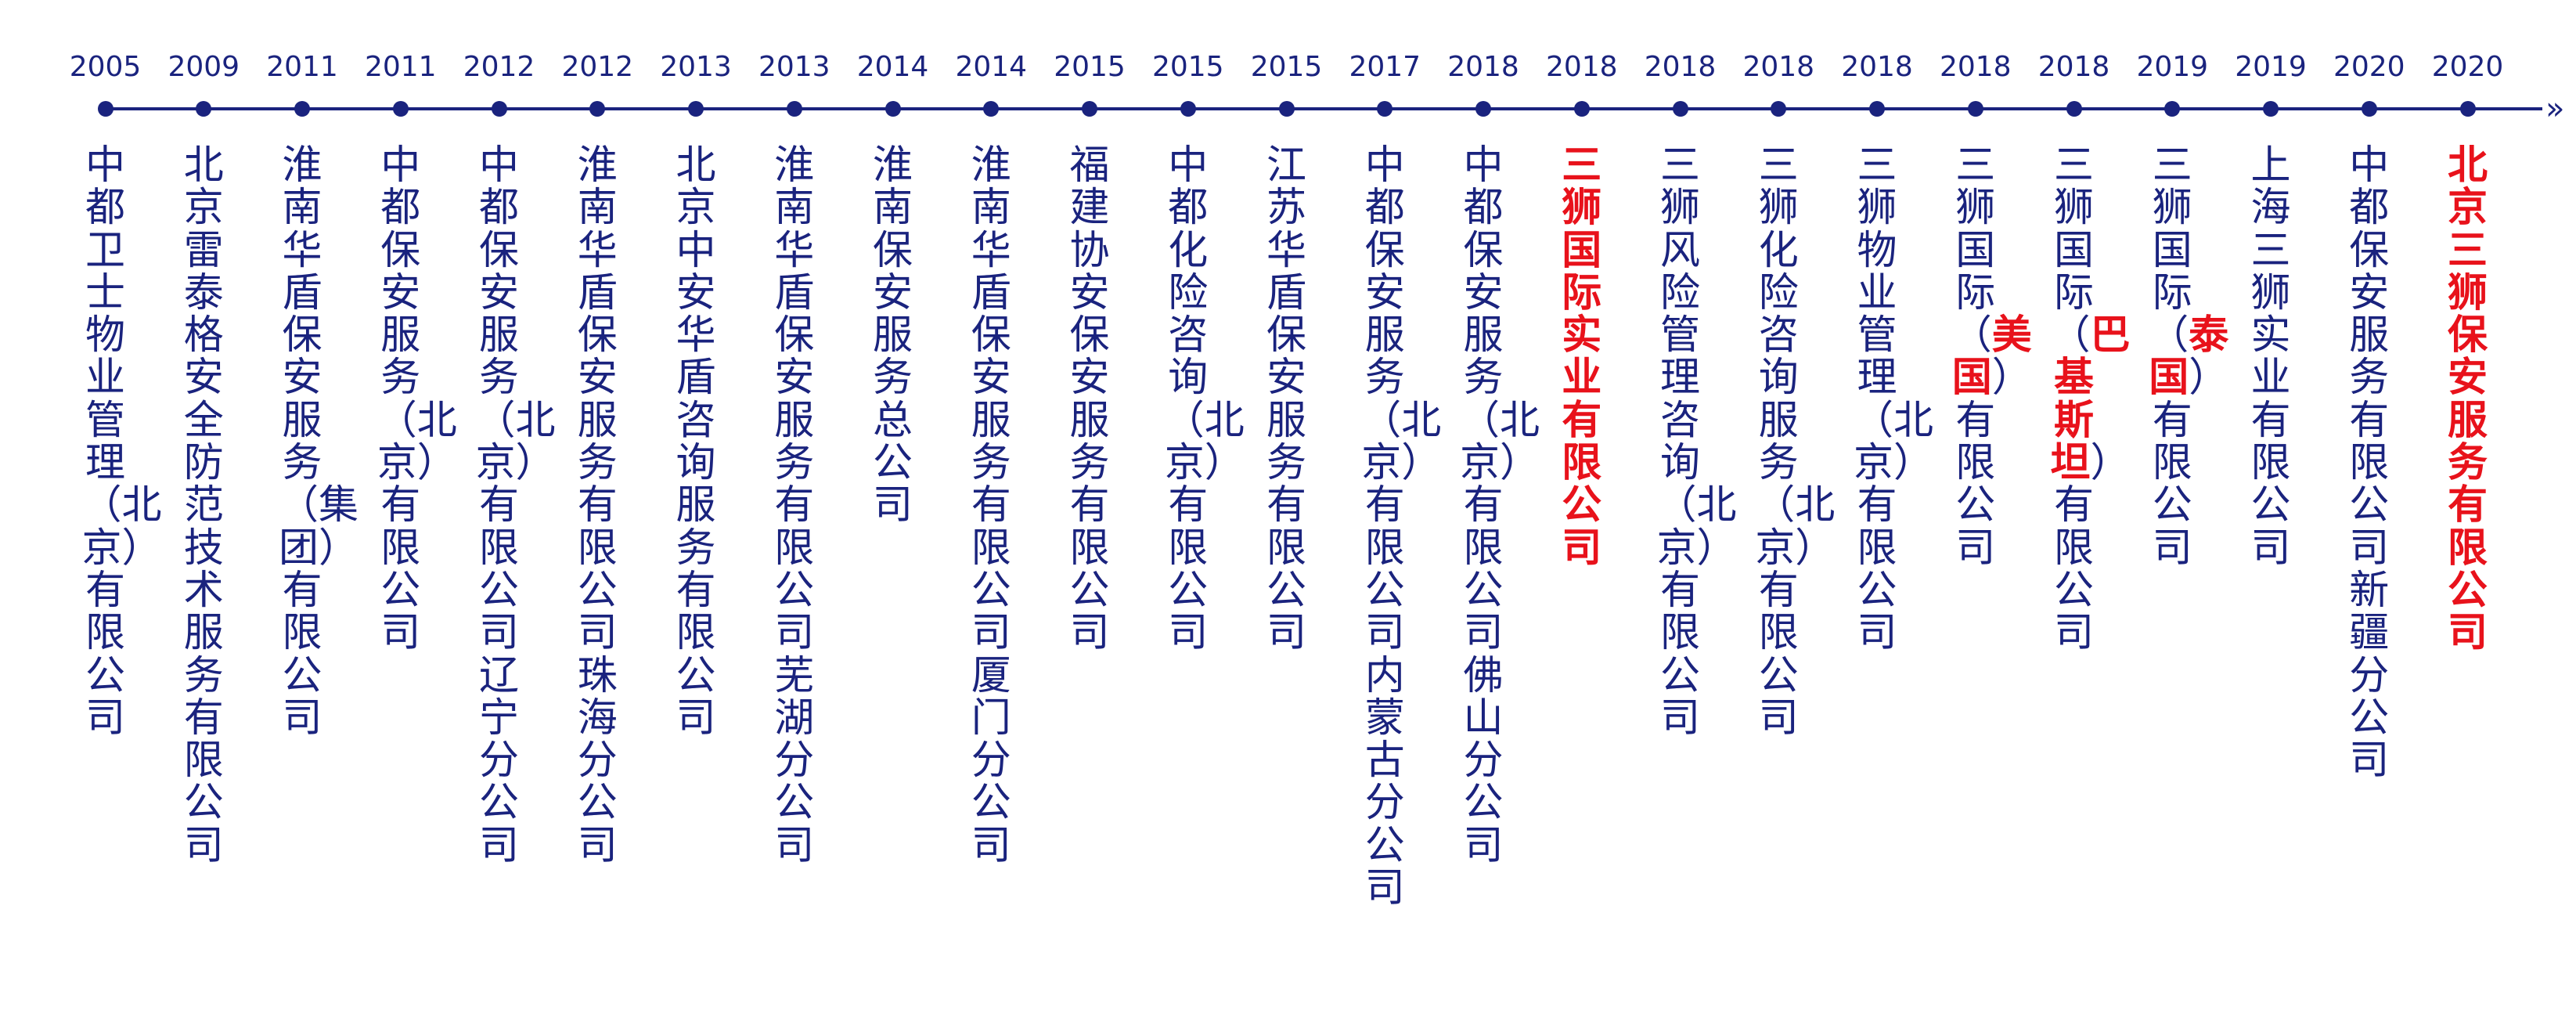 The image size is (2576, 1021). I want to click on company-name-part: 淮南华盾保安服务有限公司芜湖分公司, so click(794, 506).